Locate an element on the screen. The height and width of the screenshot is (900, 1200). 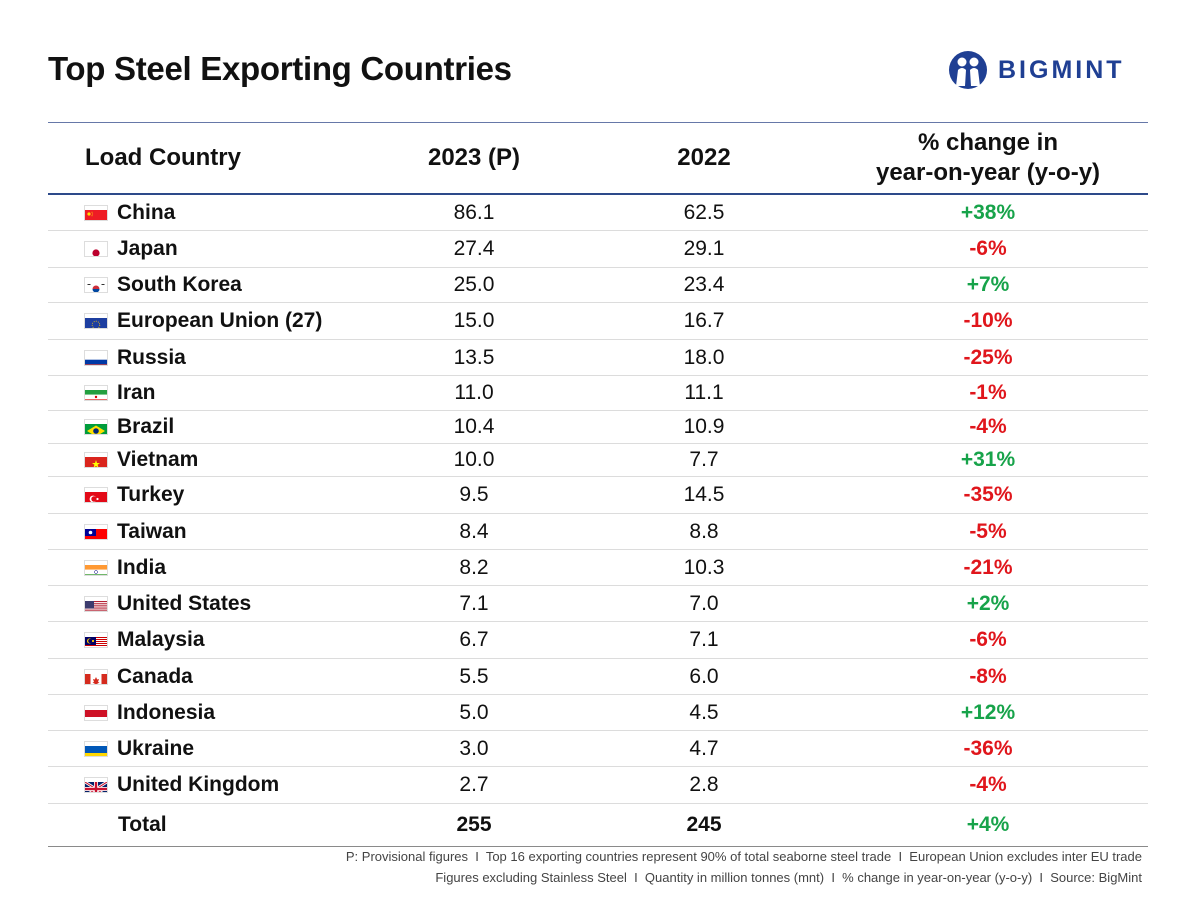
brand-logo: BIGMINT is located at coordinates (1036, 70).